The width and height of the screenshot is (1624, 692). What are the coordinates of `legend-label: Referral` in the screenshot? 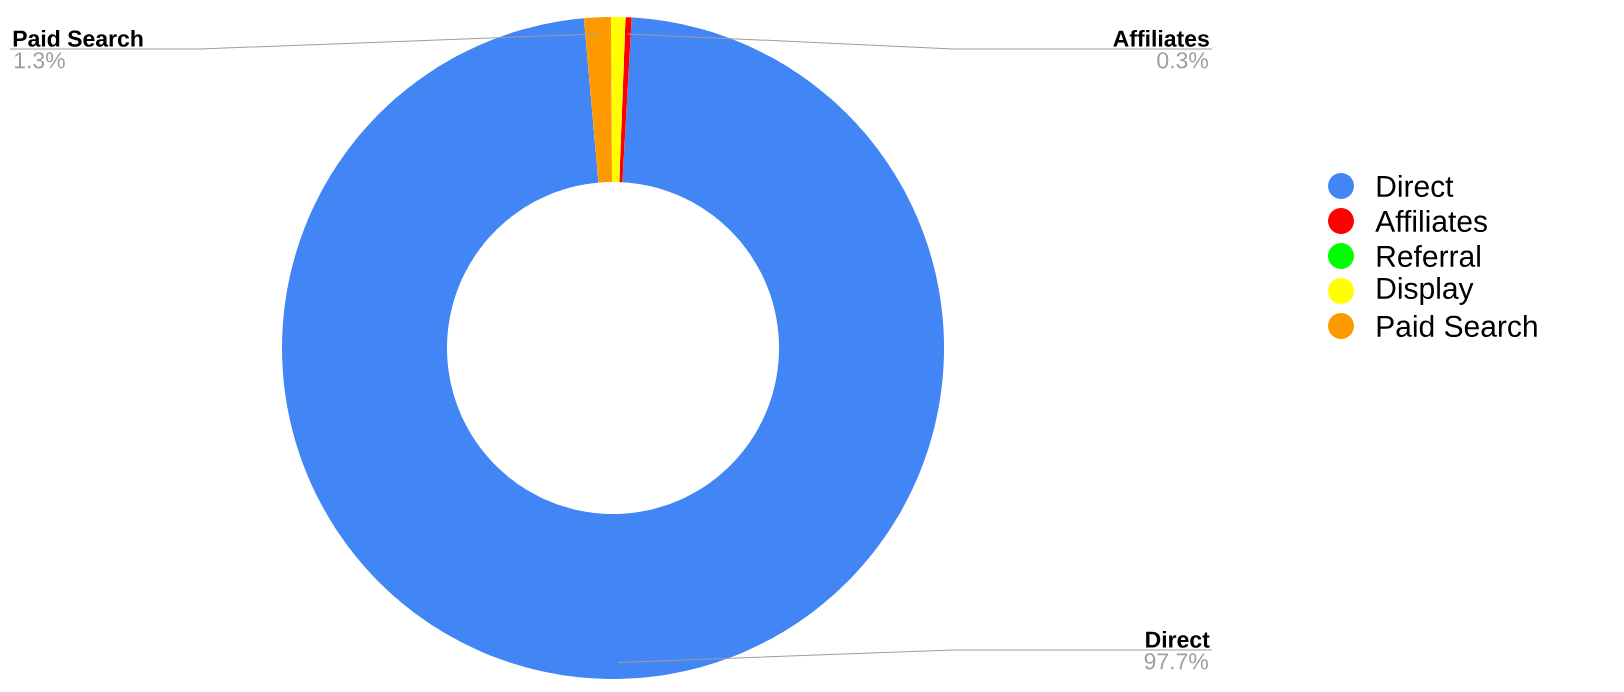 It's located at (1428, 256).